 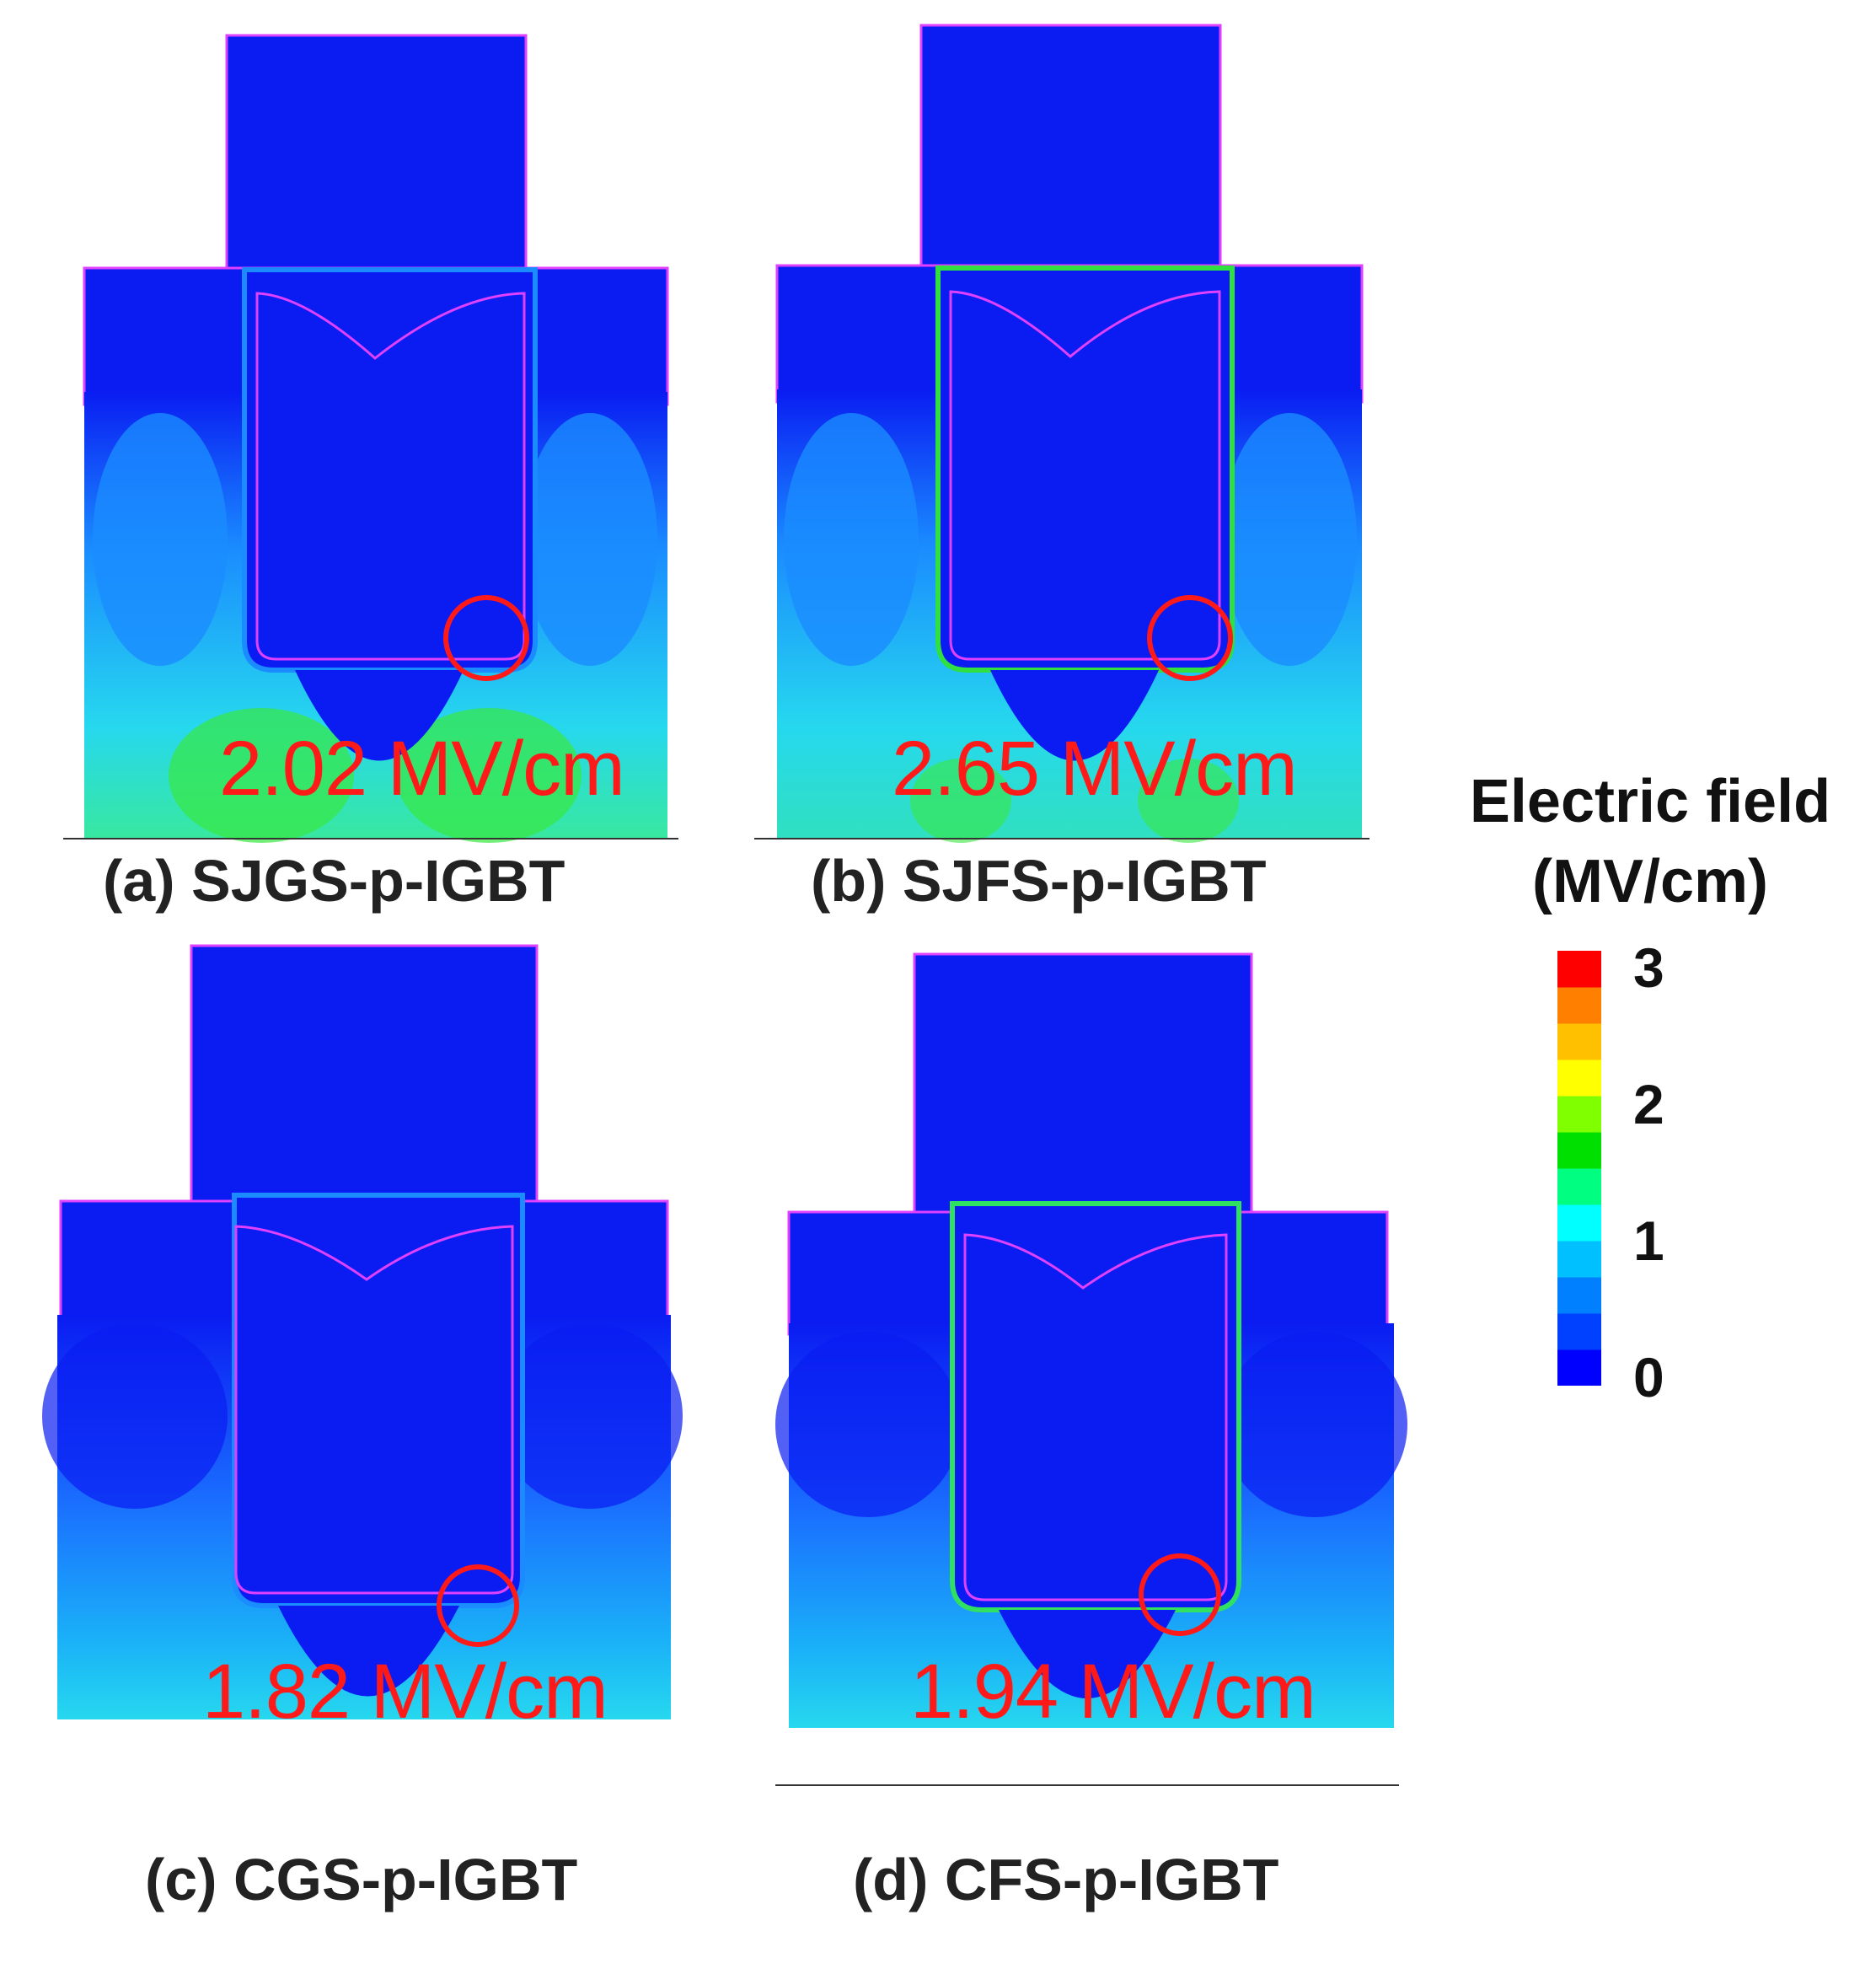 What do you see at coordinates (1648, 1241) in the screenshot?
I see `colorbar-tick: 1` at bounding box center [1648, 1241].